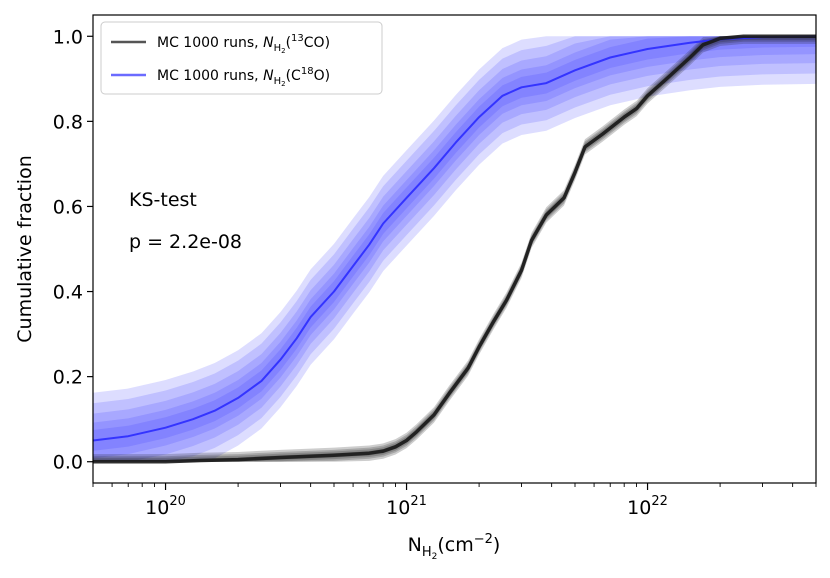  Describe the element at coordinates (317, 43) in the screenshot. I see `legend-13co-suffix: CO)` at that location.